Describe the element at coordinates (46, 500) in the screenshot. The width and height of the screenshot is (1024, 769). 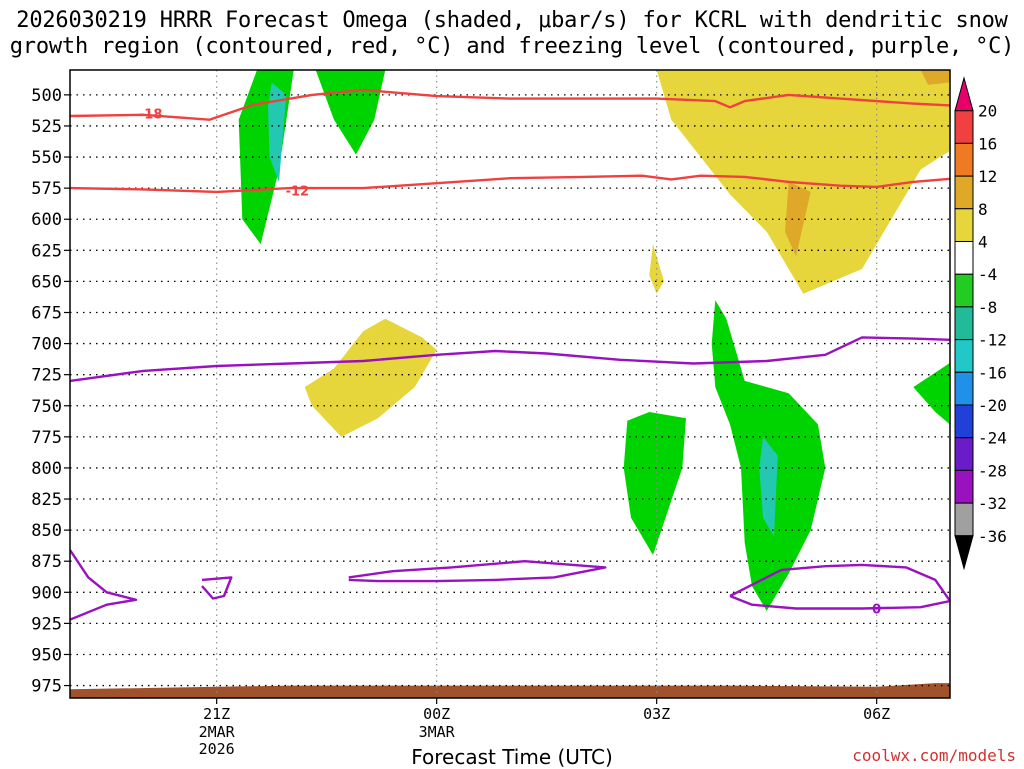
I see `y-tick-label: 825` at that location.